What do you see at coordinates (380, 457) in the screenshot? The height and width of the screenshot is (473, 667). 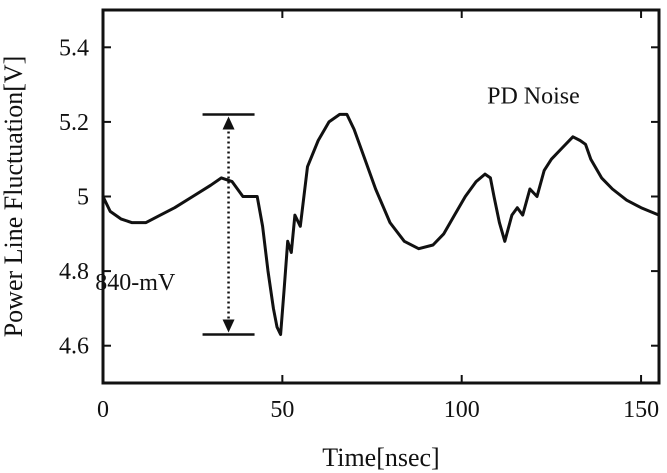 I see `x-axis-label: Time[nsec]` at bounding box center [380, 457].